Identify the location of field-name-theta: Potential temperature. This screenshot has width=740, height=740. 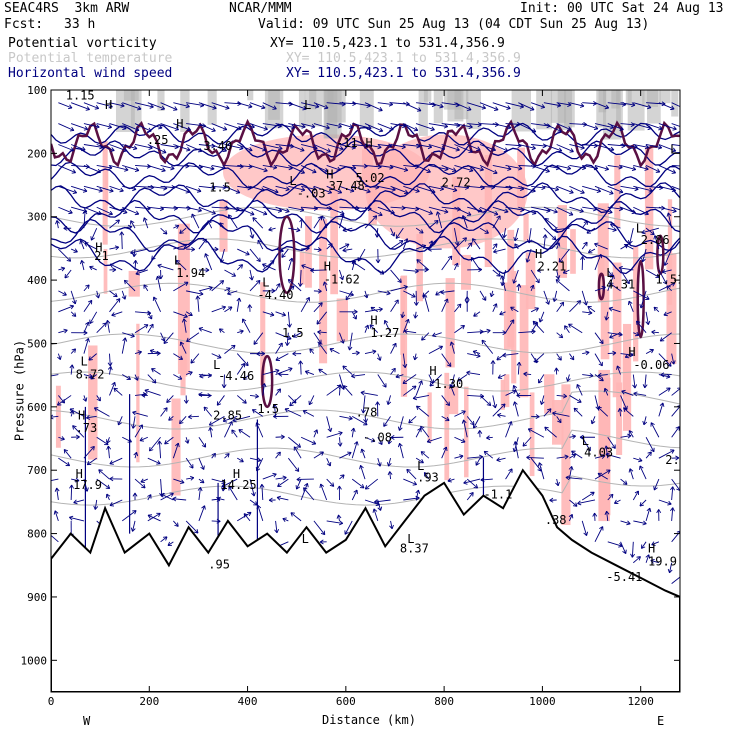
(90, 58).